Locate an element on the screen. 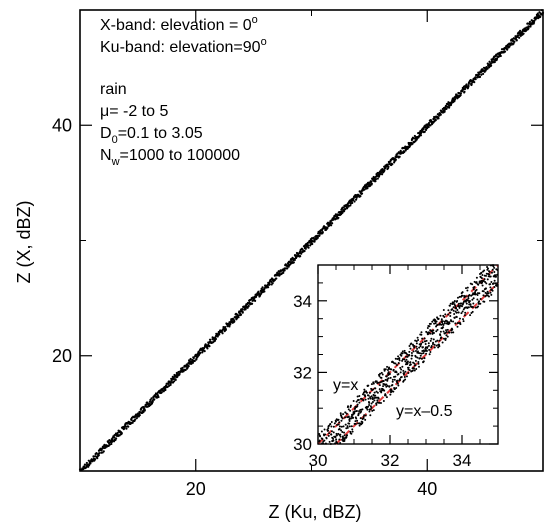 The width and height of the screenshot is (550, 528). y-tick-label: 40 is located at coordinates (62, 126).